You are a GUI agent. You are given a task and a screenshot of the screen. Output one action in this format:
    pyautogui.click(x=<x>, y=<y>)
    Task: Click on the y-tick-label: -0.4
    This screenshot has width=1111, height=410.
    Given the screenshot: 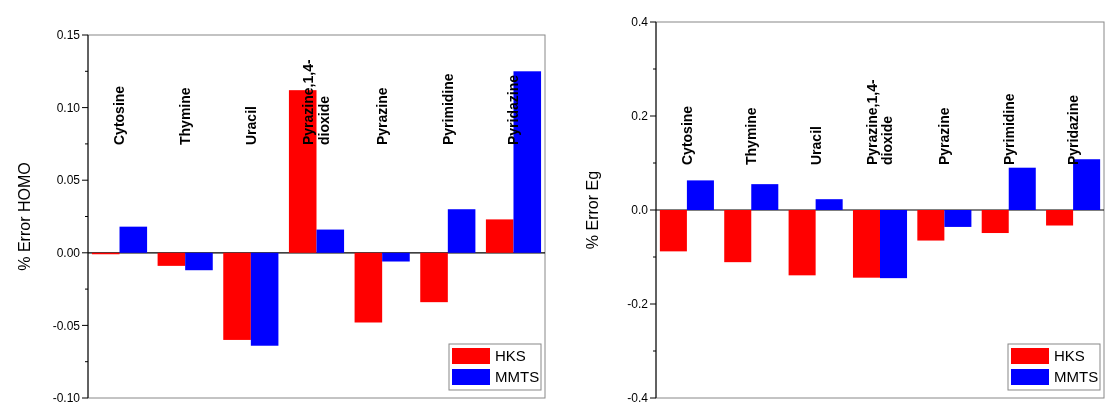 What is the action you would take?
    pyautogui.click(x=638, y=398)
    